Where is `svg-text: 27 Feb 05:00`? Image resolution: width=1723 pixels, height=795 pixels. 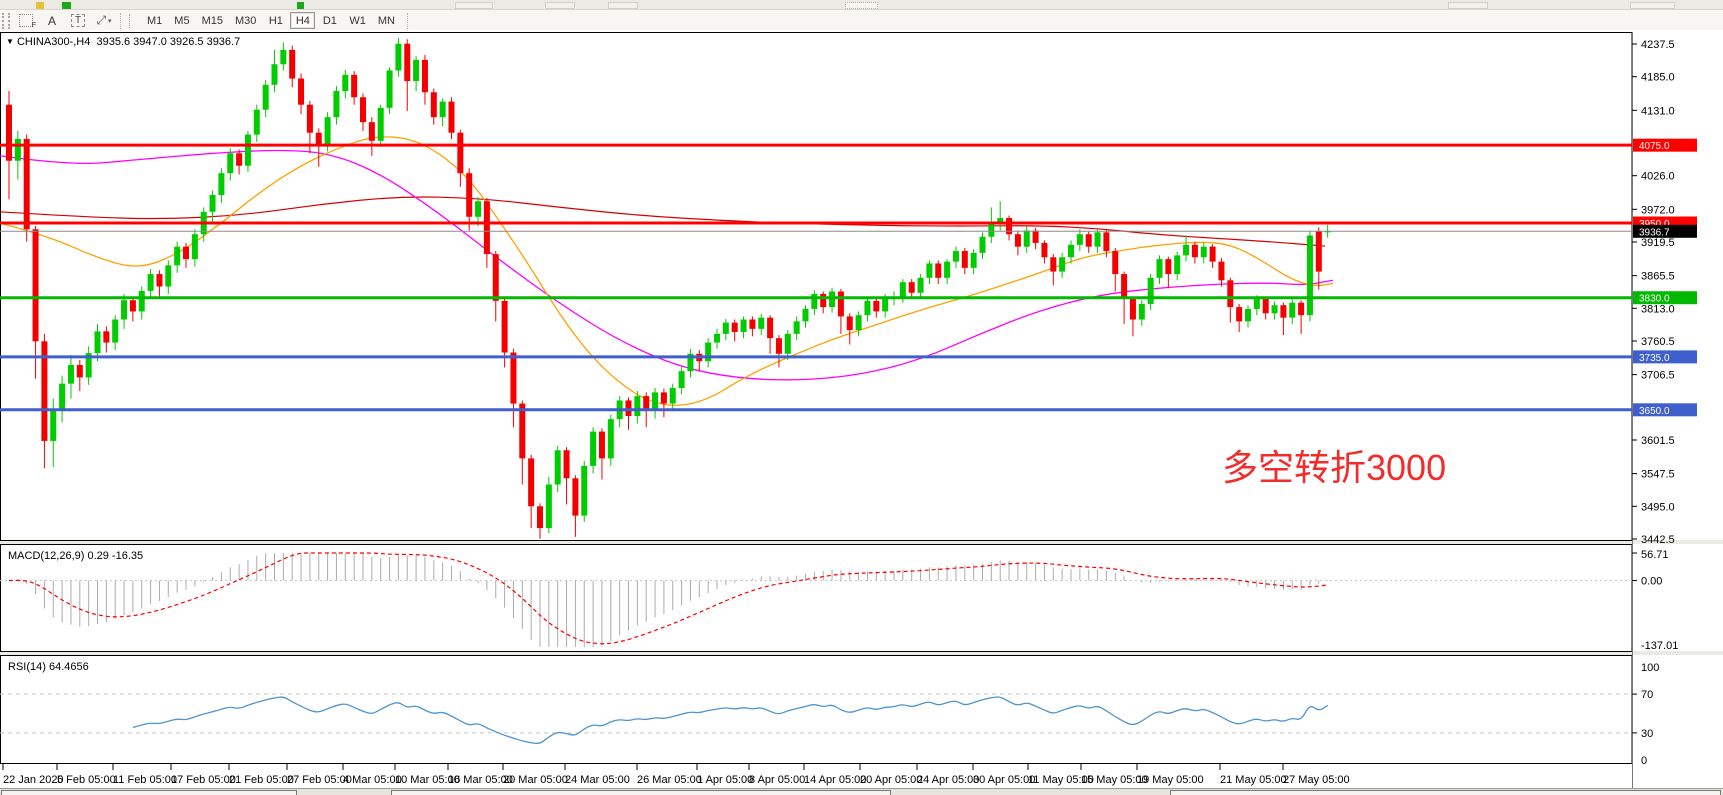 svg-text: 27 Feb 05:00 is located at coordinates (319, 780).